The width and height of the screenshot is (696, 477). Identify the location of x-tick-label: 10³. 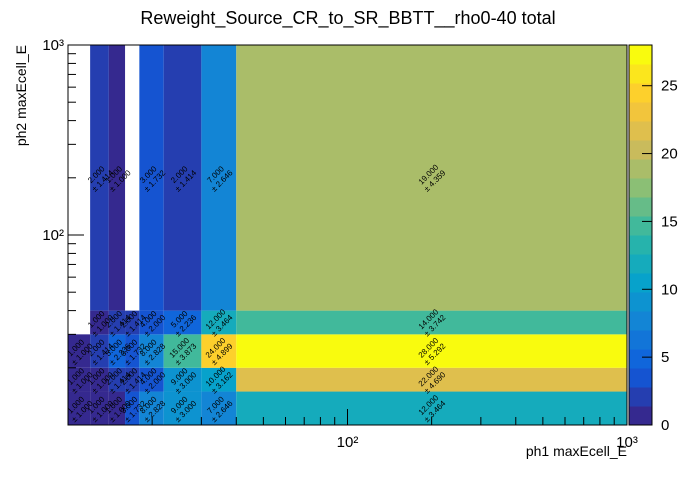
(627, 442).